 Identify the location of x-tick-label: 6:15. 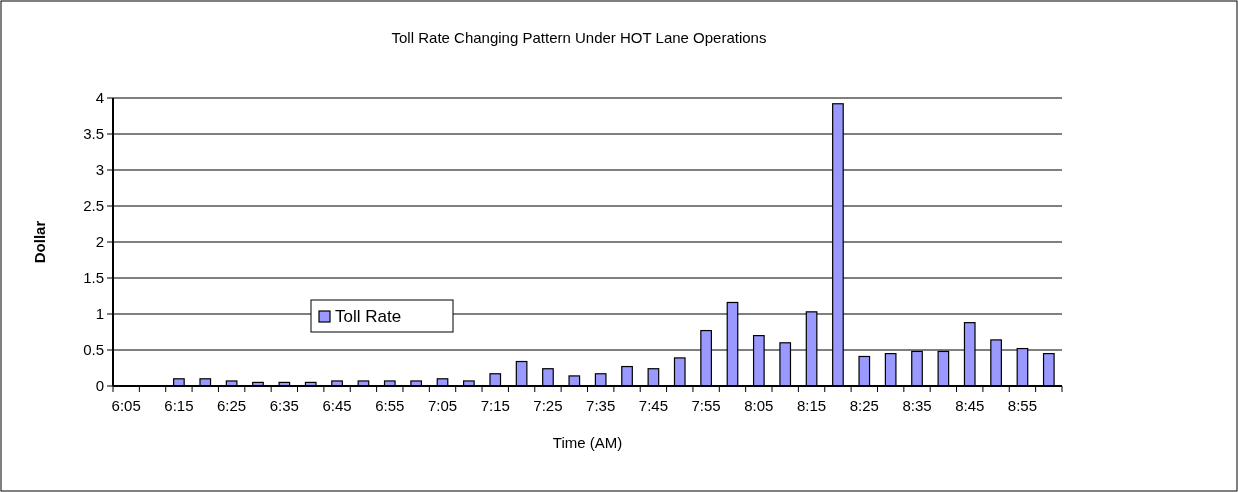
(179, 405).